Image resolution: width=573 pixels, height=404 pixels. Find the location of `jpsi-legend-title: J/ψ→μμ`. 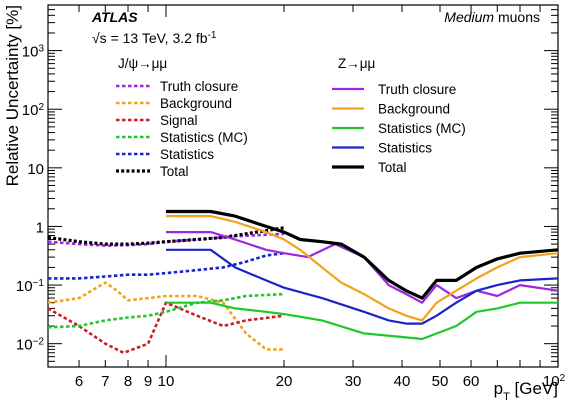

jpsi-legend-title: J/ψ→μμ is located at coordinates (142, 63).